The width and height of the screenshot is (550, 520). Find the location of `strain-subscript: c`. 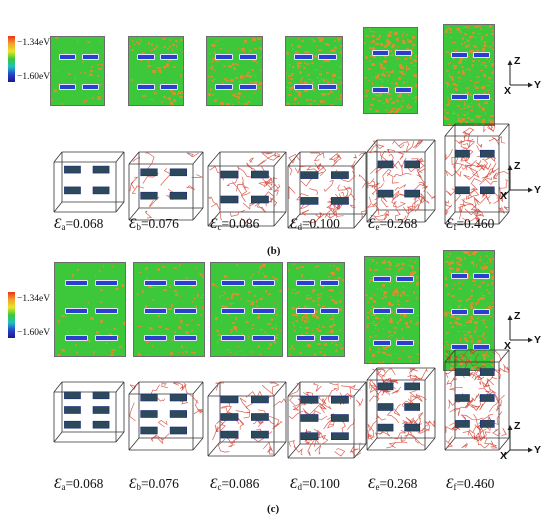

strain-subscript: c is located at coordinates (219, 487).